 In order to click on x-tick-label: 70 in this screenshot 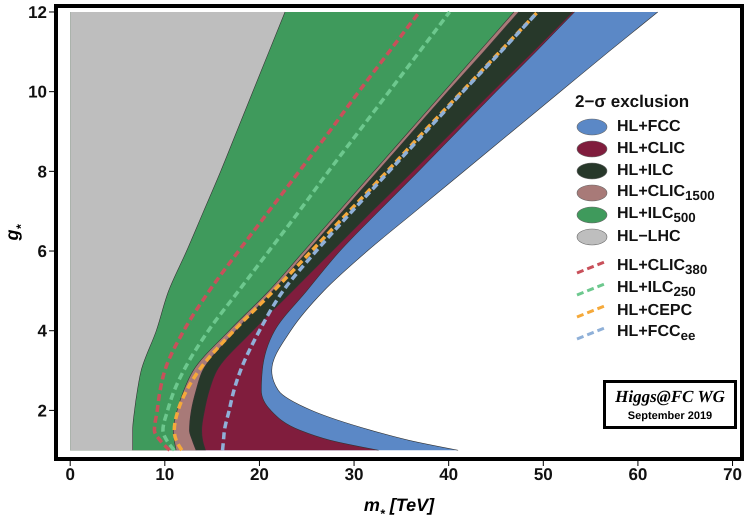, I will do `click(732, 474)`.